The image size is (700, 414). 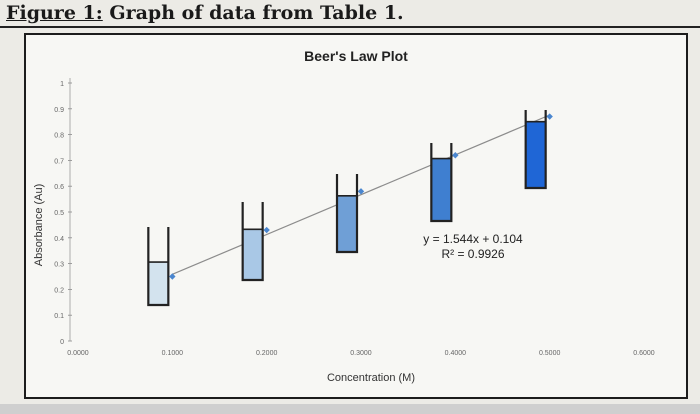 I want to click on trendline-equation: y = 1.544x + 0.104, so click(x=473, y=239).